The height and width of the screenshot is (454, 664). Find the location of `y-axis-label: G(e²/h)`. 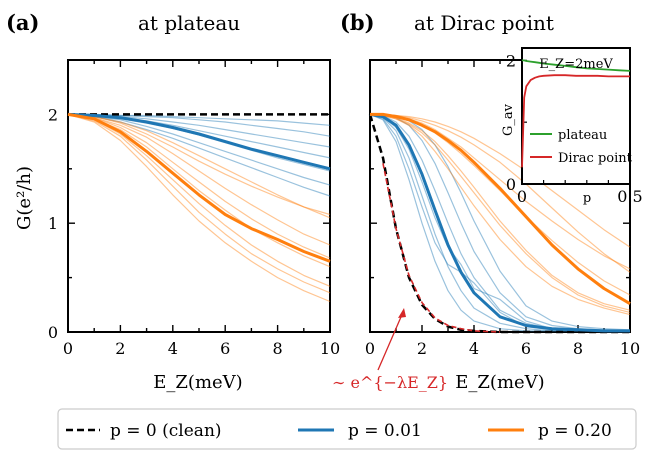

y-axis-label: G(e²/h) is located at coordinates (24, 198).